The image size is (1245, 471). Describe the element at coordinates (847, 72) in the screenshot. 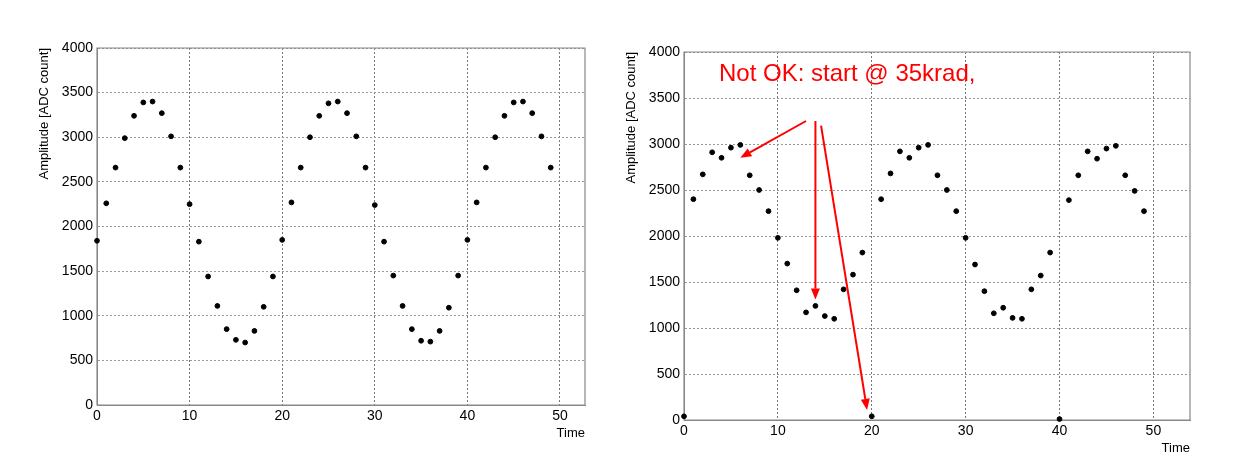

I see `annotation: Not OK: start @ 35krad,` at that location.